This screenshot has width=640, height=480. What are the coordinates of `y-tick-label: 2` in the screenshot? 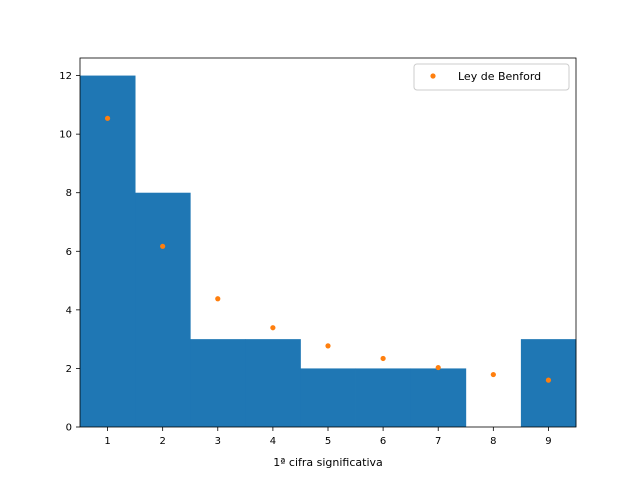 It's located at (69, 369).